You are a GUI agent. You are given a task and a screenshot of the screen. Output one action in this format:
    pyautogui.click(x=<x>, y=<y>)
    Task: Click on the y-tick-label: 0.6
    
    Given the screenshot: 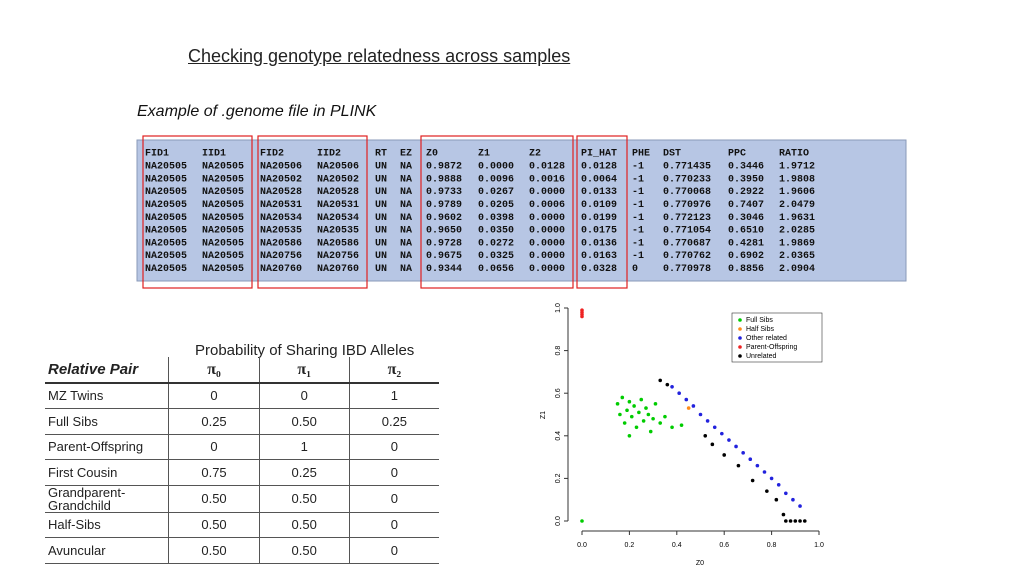 What is the action you would take?
    pyautogui.click(x=558, y=393)
    